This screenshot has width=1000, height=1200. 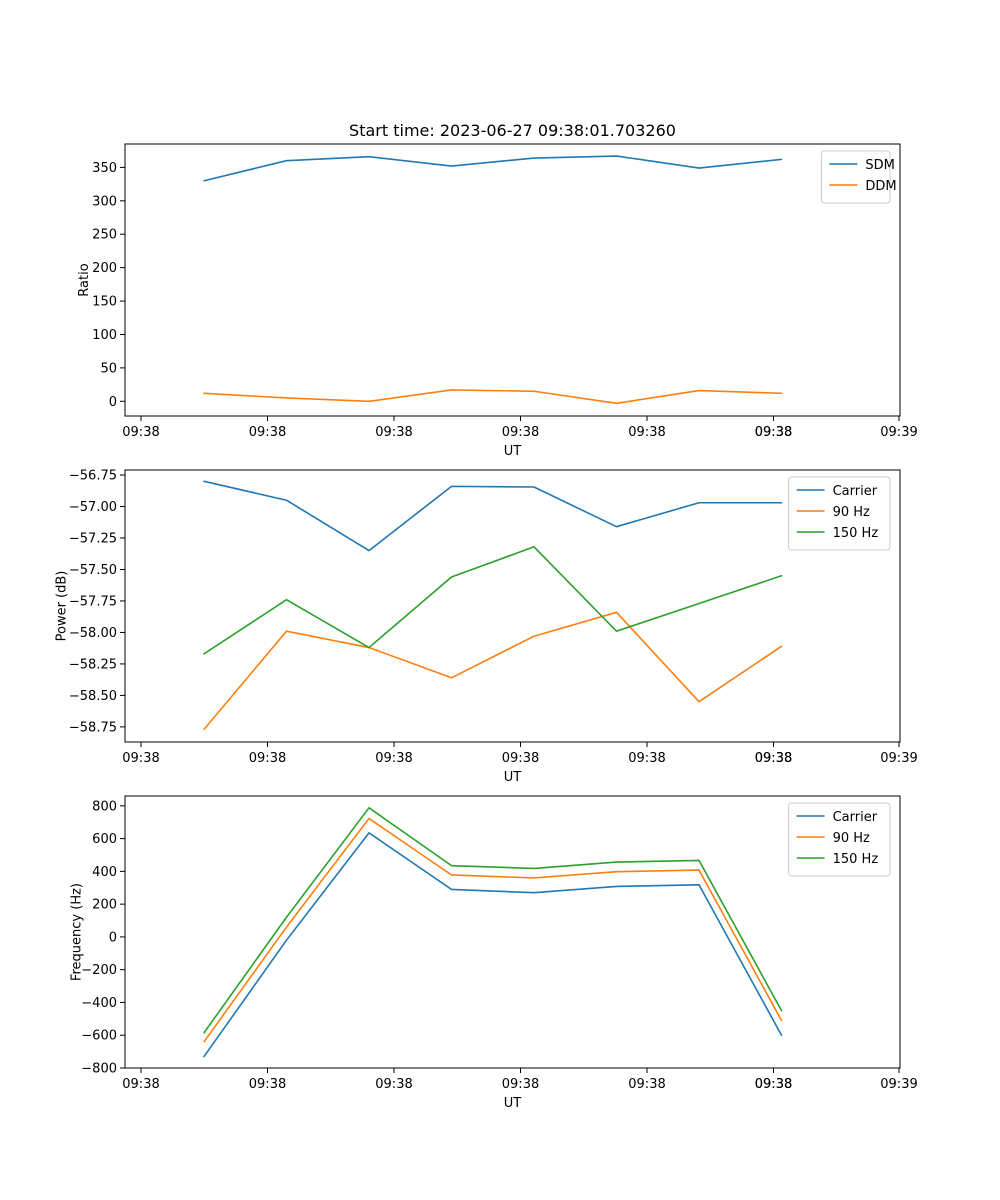 I want to click on y-tick-label: 250, so click(x=104, y=235).